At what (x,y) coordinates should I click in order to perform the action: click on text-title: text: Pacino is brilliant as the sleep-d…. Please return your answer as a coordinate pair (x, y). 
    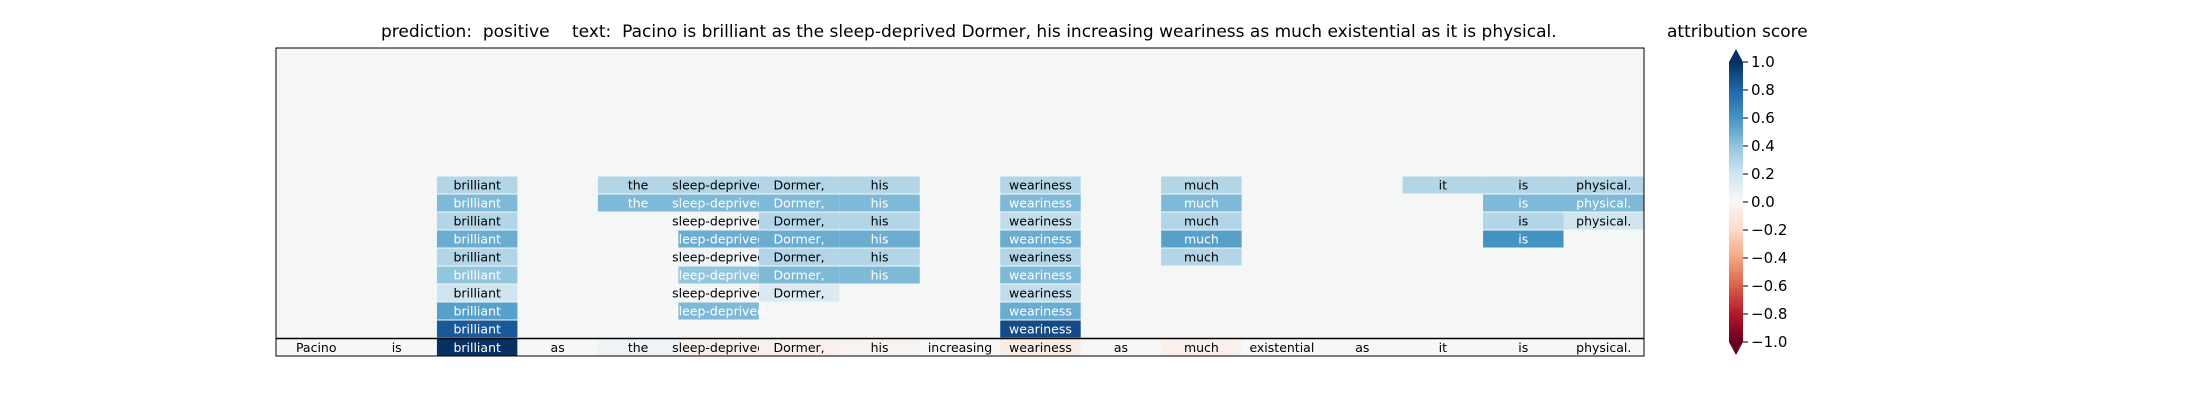
    Looking at the image, I should click on (1064, 32).